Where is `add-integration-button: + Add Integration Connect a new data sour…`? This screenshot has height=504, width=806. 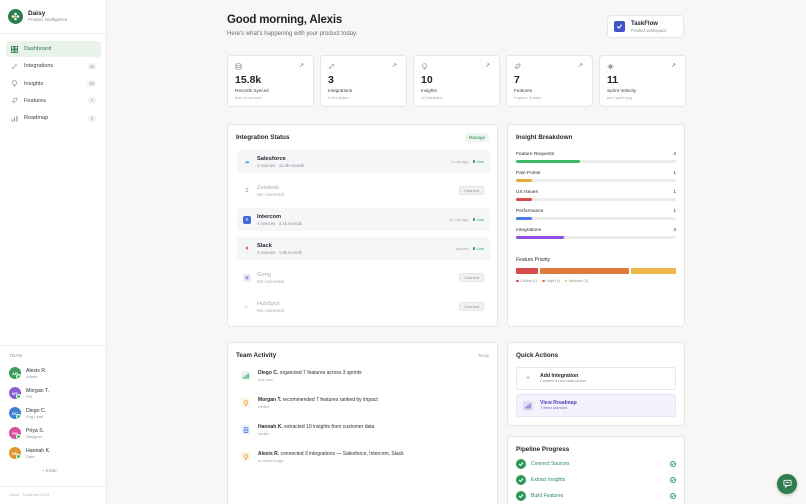
add-integration-button: + Add Integration Connect a new data sour… is located at coordinates (596, 378).